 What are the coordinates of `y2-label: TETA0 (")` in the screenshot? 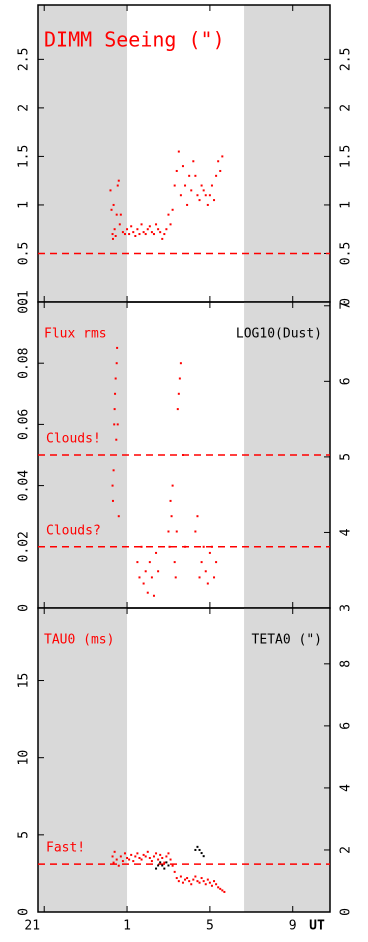 It's located at (287, 640).